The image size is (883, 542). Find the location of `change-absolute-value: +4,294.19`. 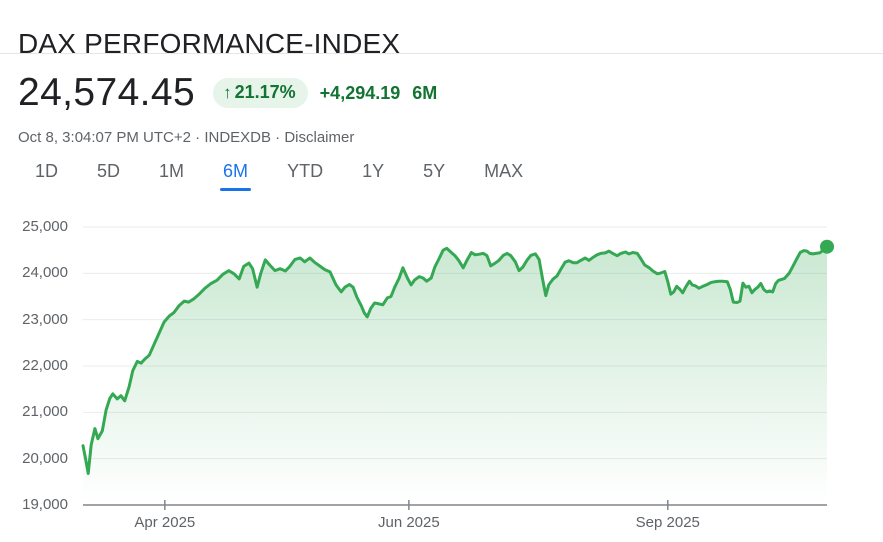

change-absolute-value: +4,294.19 is located at coordinates (360, 92).